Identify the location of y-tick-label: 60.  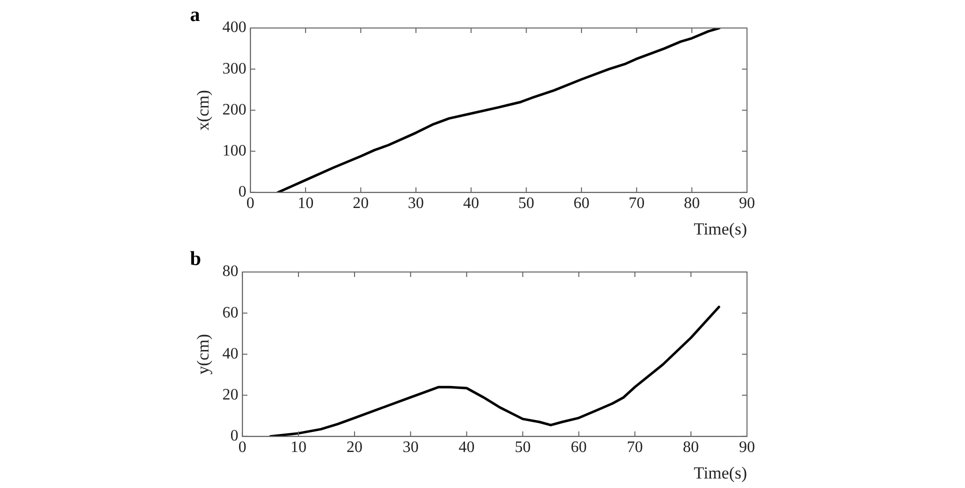
(230, 313).